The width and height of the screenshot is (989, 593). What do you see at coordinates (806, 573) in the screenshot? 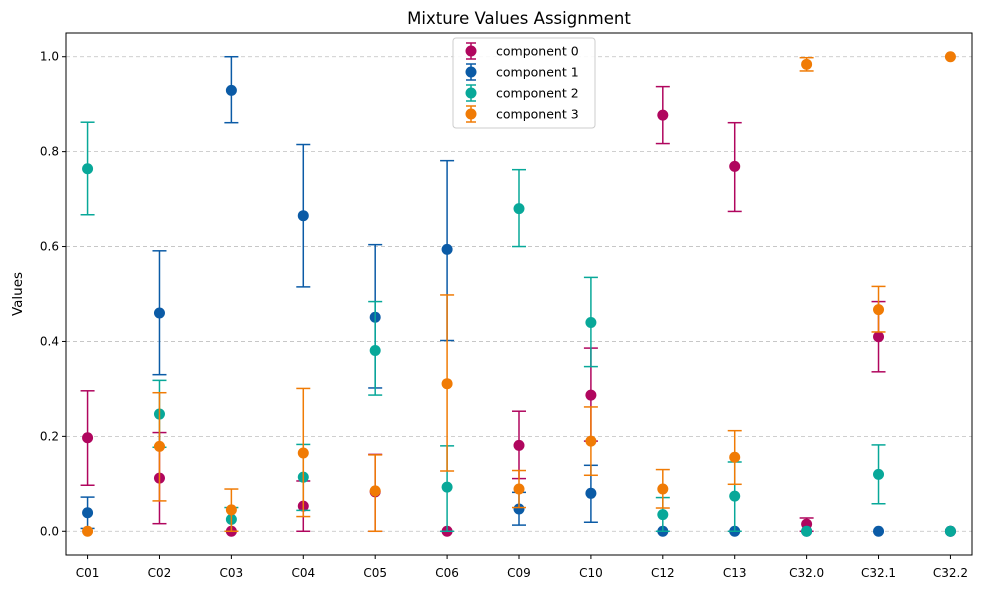
I see `x-tick-label: C32.0` at bounding box center [806, 573].